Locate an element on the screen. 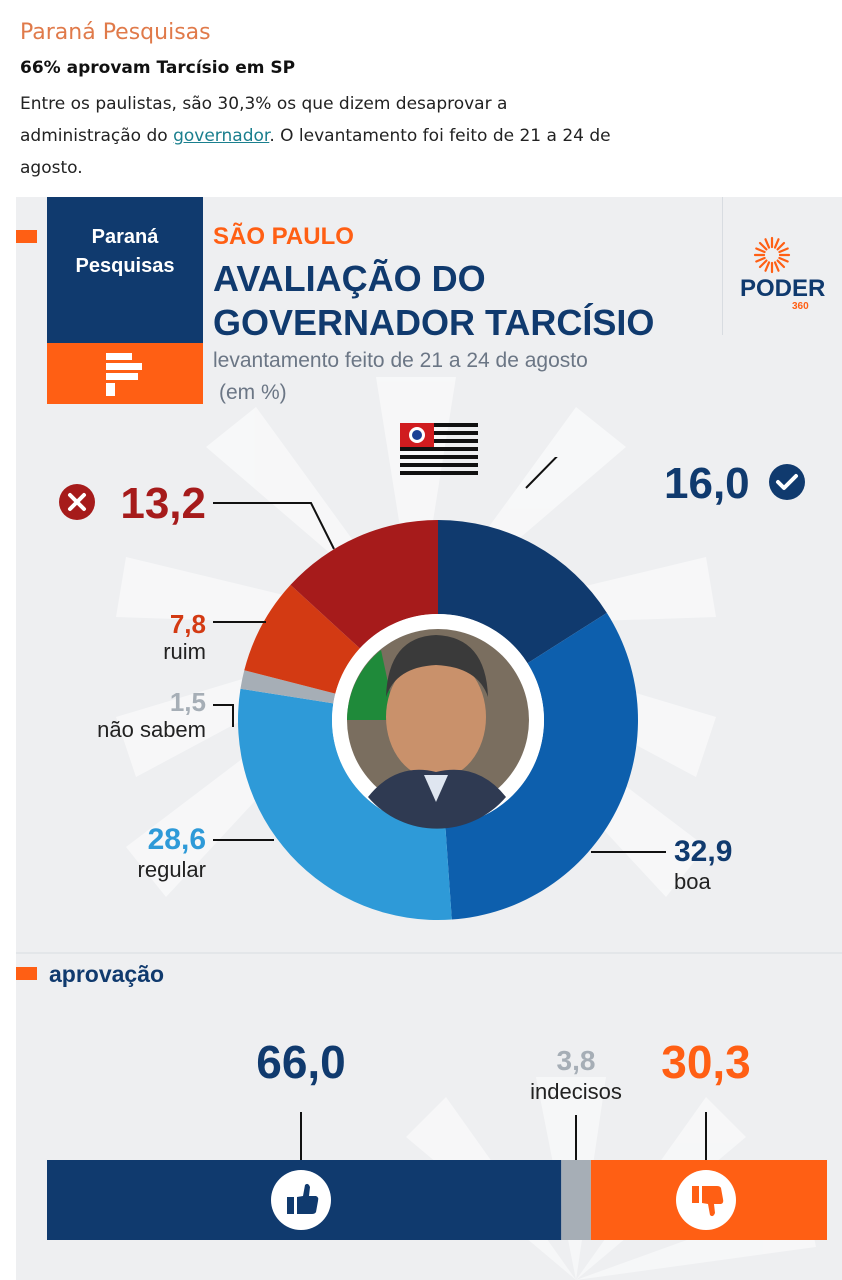  pollster-name: Paraná Pesquisas is located at coordinates (125, 270).